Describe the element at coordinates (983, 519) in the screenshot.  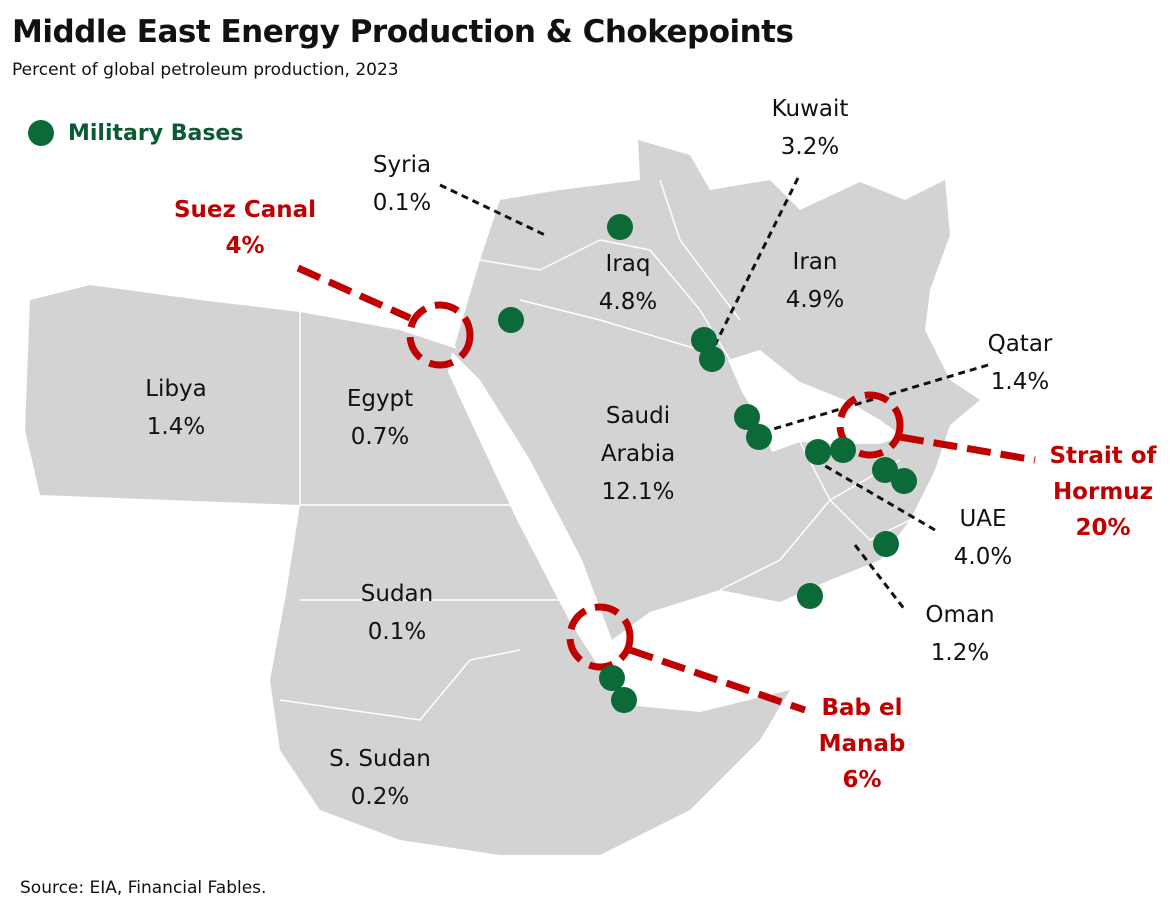
I see `country-name: UAE` at that location.